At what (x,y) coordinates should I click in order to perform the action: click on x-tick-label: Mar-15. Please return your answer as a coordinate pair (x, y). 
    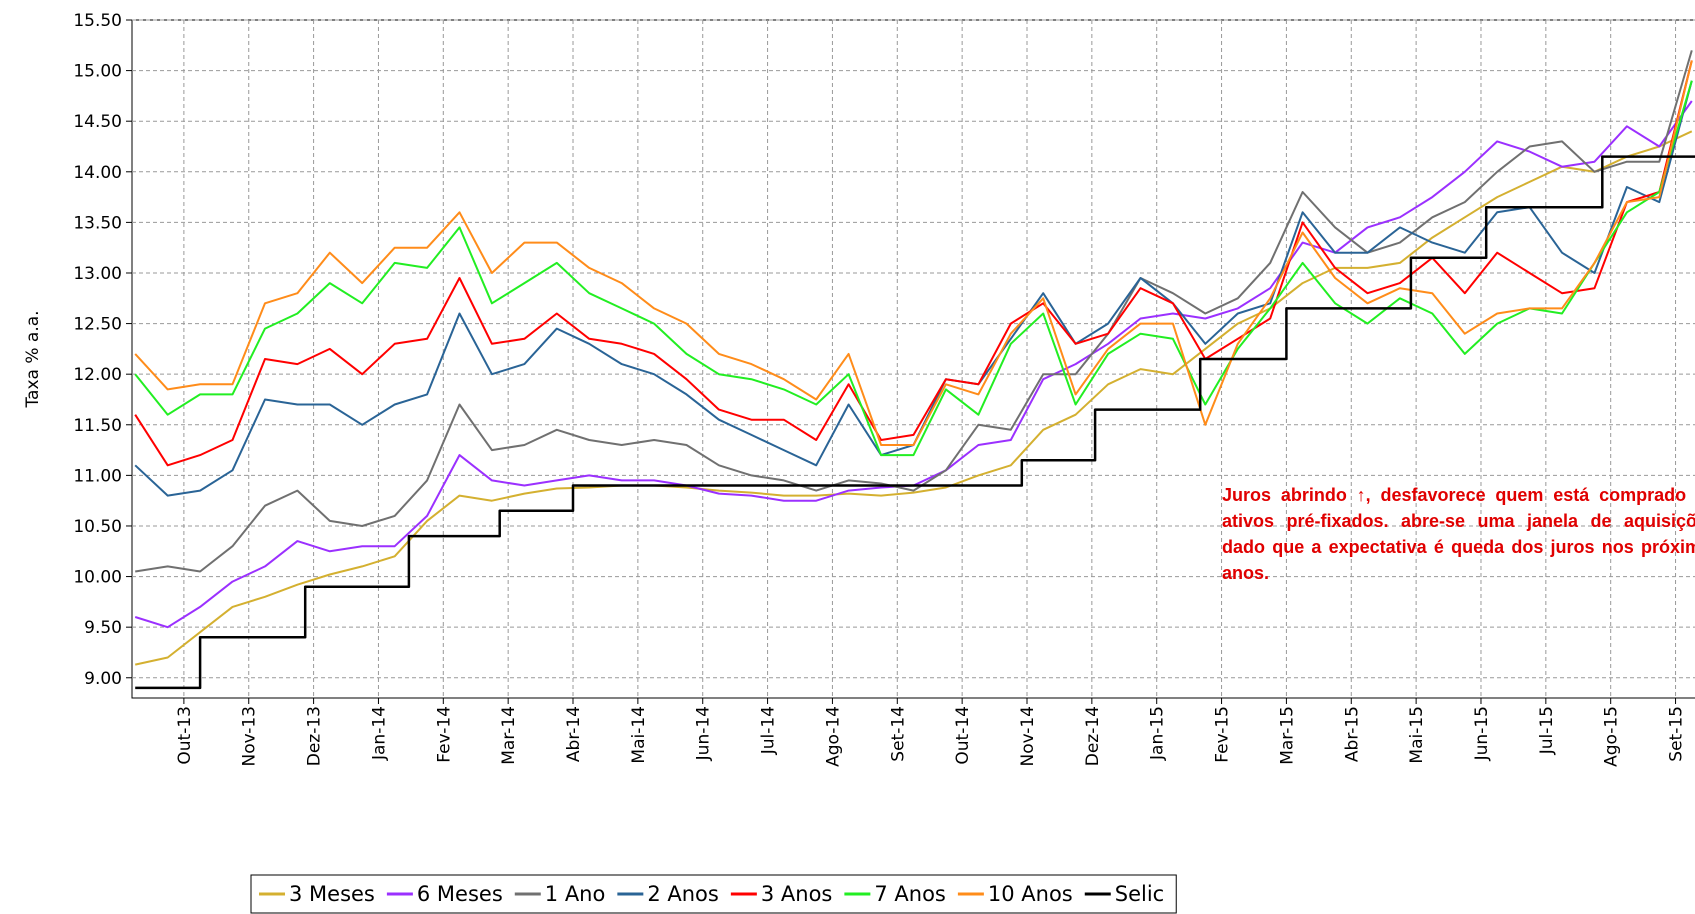
    Looking at the image, I should click on (1287, 735).